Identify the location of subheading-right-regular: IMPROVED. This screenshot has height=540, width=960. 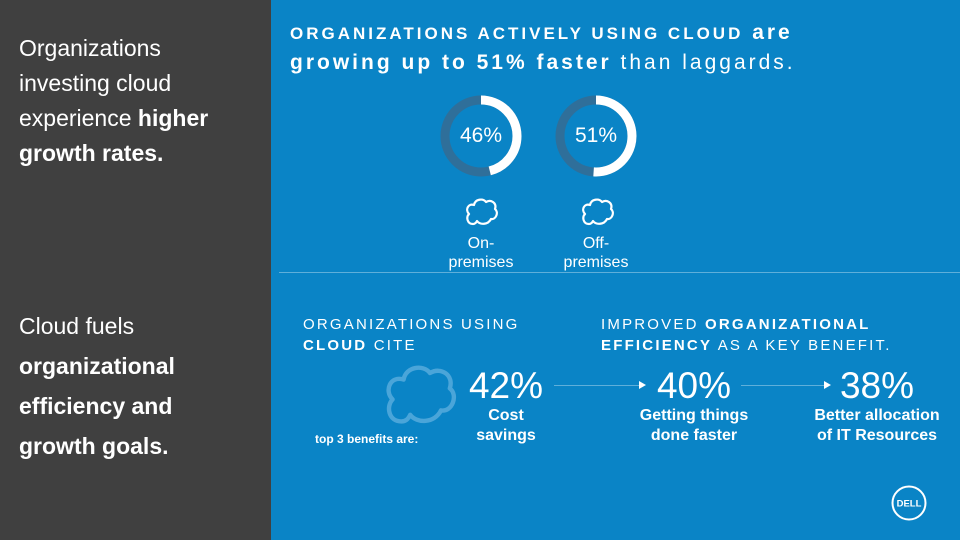
(653, 324).